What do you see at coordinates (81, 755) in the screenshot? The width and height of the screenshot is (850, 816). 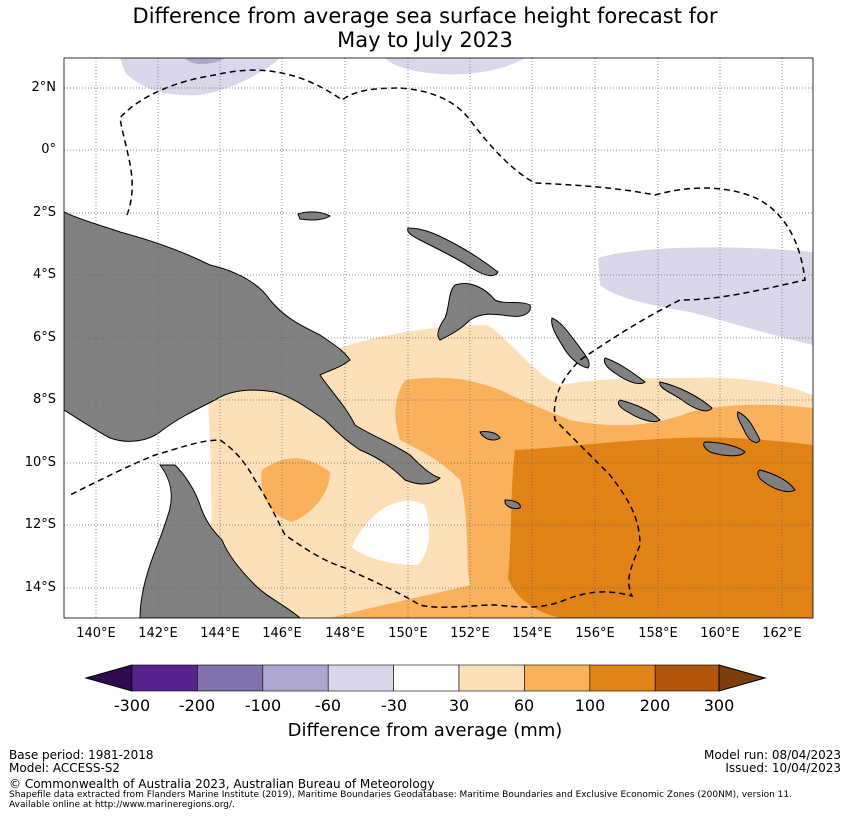 I see `base-period-text: Base period: 1981-2018` at bounding box center [81, 755].